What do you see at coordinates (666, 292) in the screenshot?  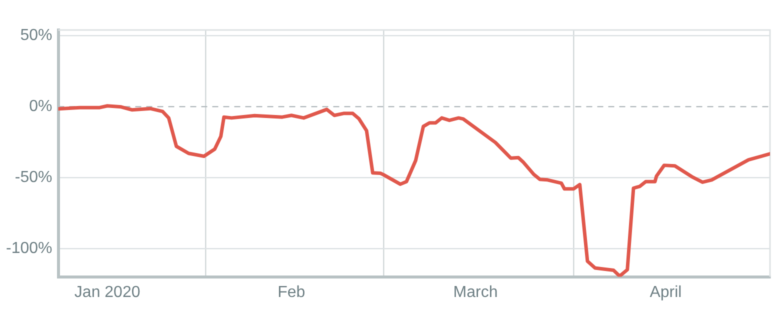 I see `x-tick-label: April` at bounding box center [666, 292].